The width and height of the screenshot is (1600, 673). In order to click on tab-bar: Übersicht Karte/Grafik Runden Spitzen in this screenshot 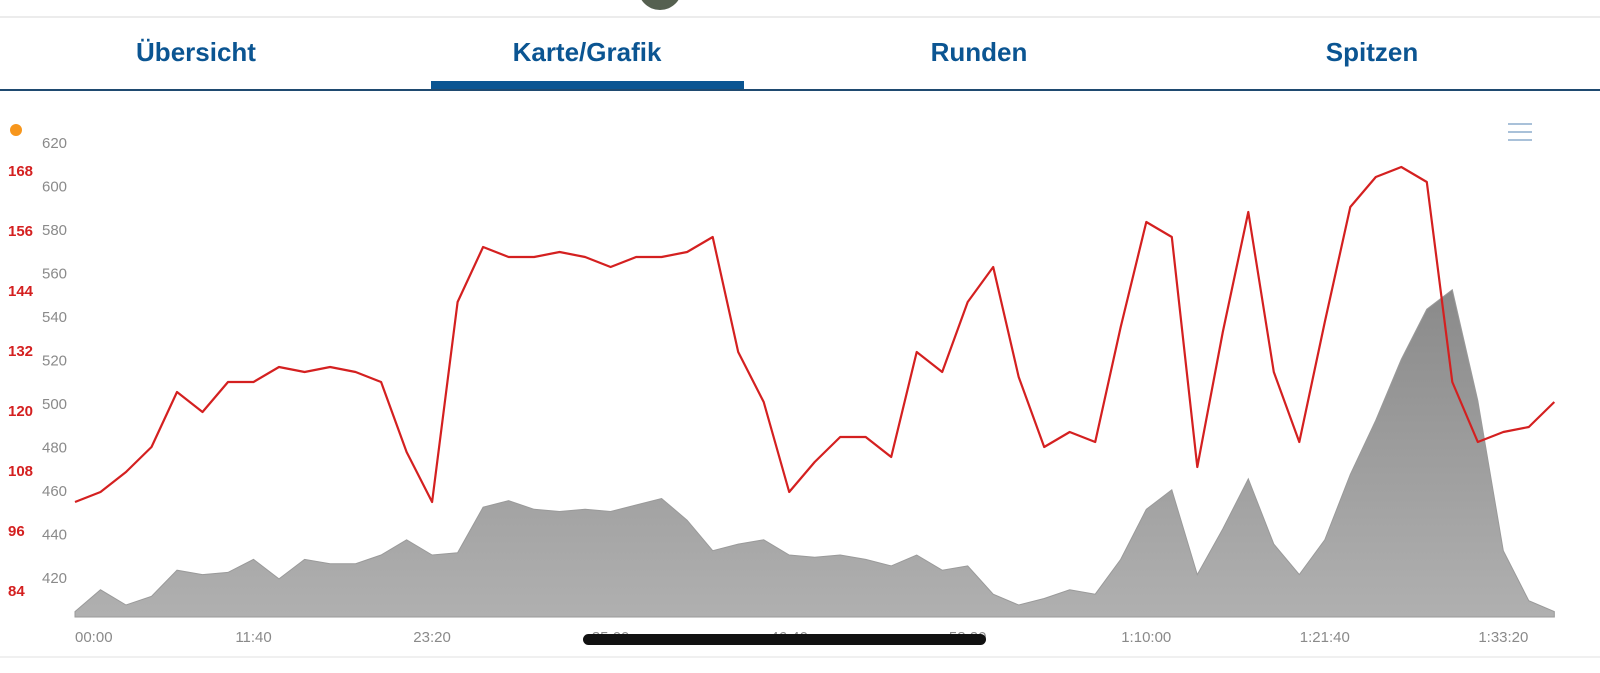, I will do `click(800, 64)`.